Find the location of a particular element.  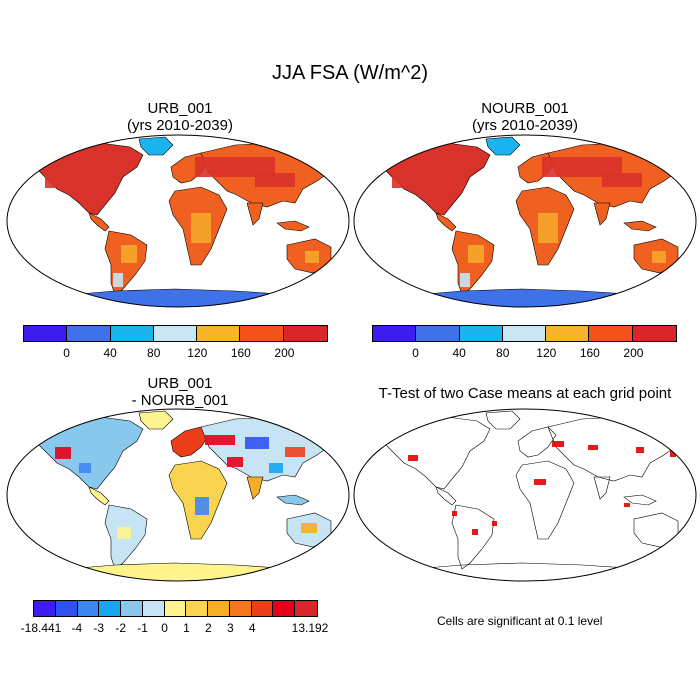

colorbar-urb-label: 0 is located at coordinates (66, 353).